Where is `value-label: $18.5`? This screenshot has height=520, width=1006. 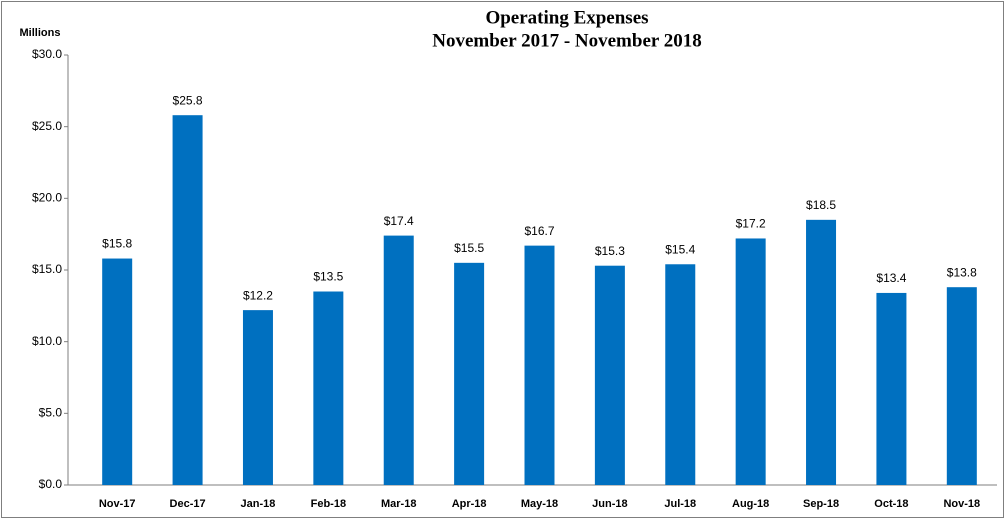
value-label: $18.5 is located at coordinates (821, 205).